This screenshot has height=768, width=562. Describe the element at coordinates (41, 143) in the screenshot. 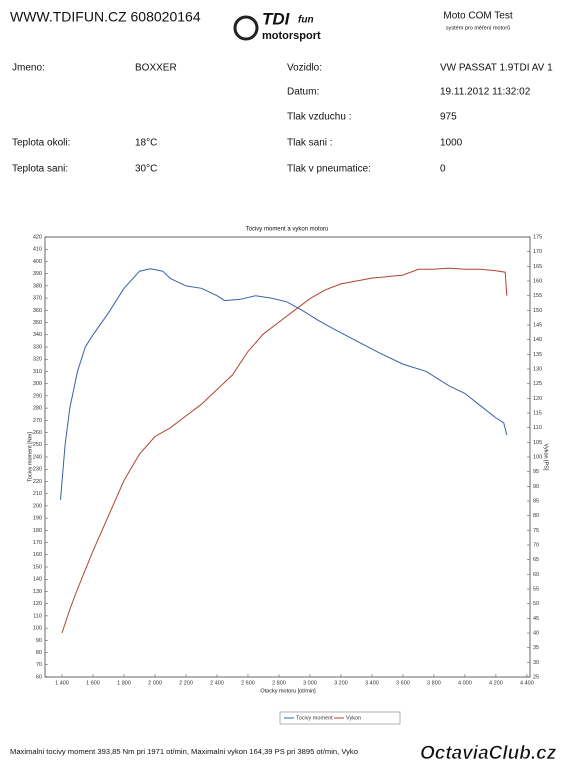

I see `field-label: Teplota okoli:` at that location.